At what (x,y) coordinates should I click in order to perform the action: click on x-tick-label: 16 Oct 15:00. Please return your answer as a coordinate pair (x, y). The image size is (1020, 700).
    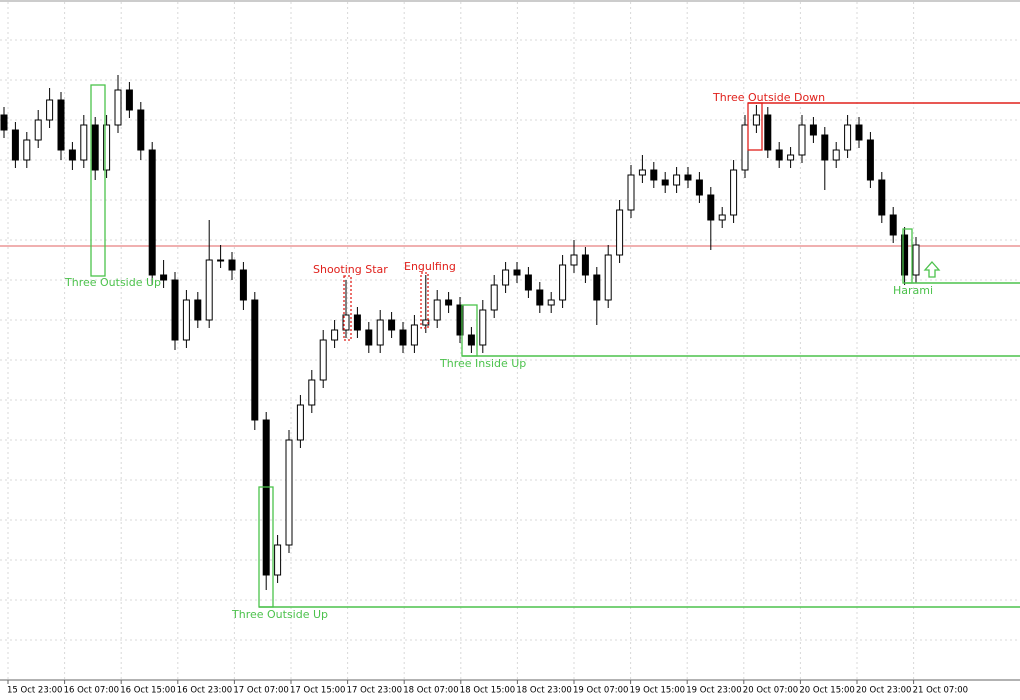
    Looking at the image, I should click on (147, 691).